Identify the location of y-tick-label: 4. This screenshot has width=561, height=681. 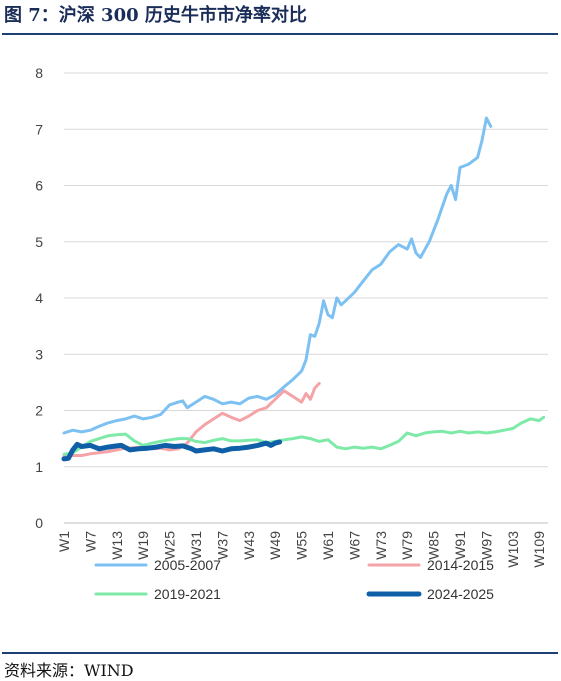
(39, 298).